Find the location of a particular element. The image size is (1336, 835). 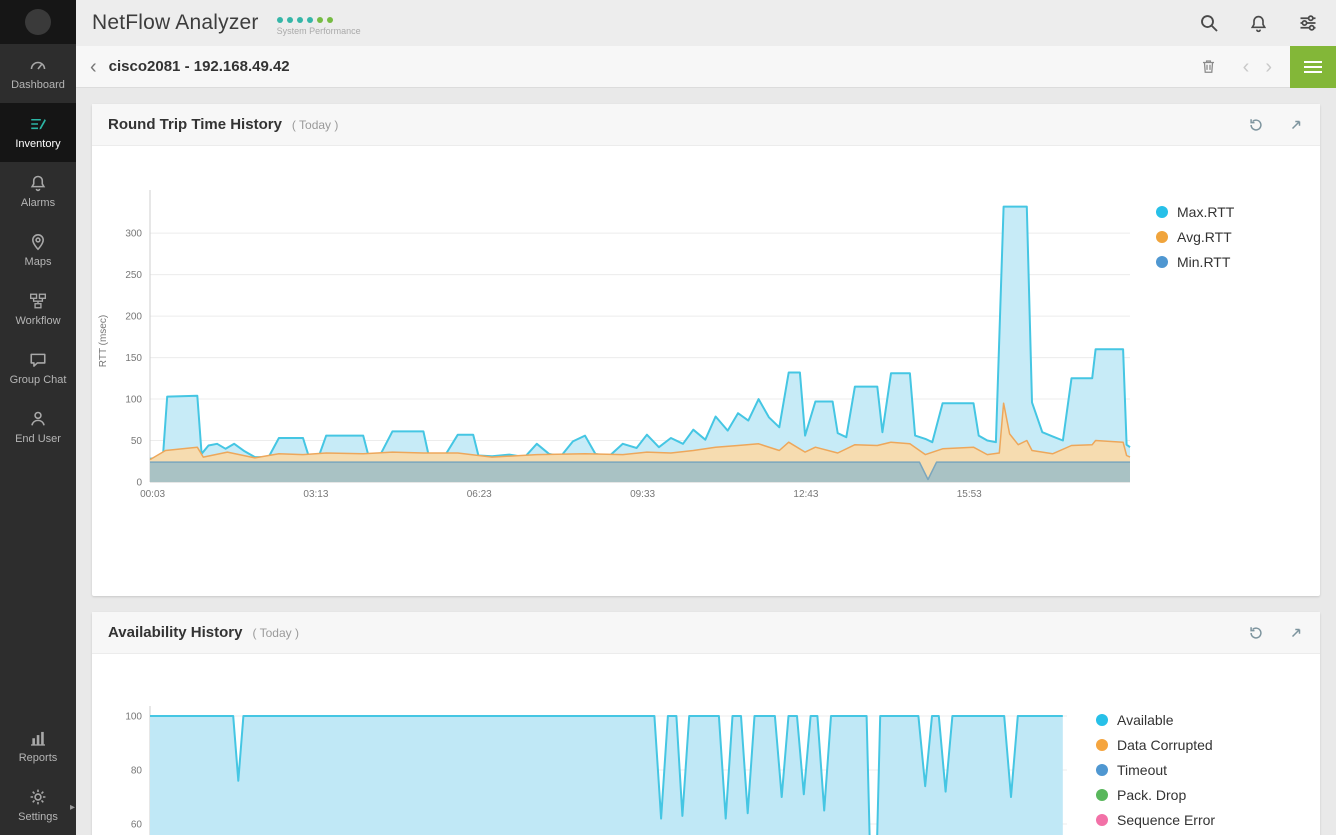

prev-chevron: ‹ is located at coordinates (1246, 66).